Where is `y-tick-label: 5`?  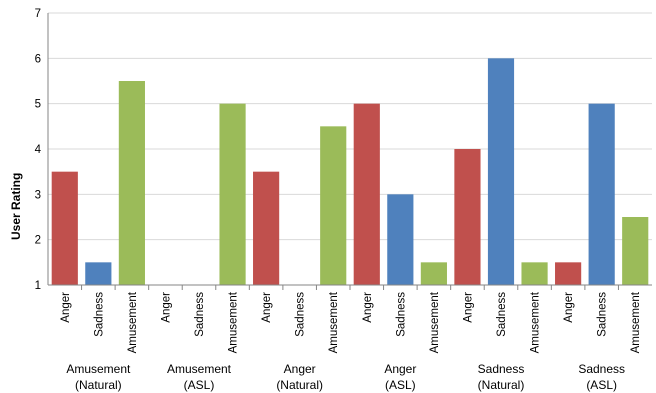
y-tick-label: 5 is located at coordinates (38, 105).